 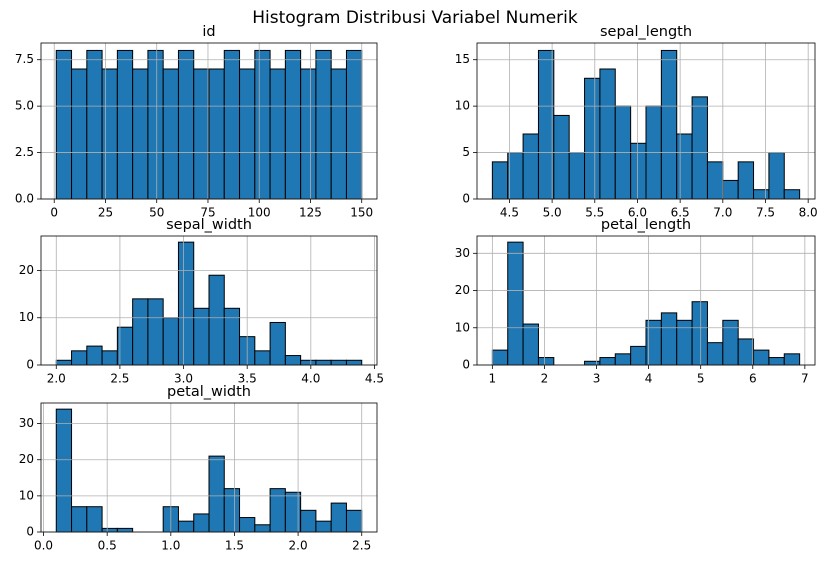 What do you see at coordinates (649, 379) in the screenshot?
I see `x-tick-label: 4` at bounding box center [649, 379].